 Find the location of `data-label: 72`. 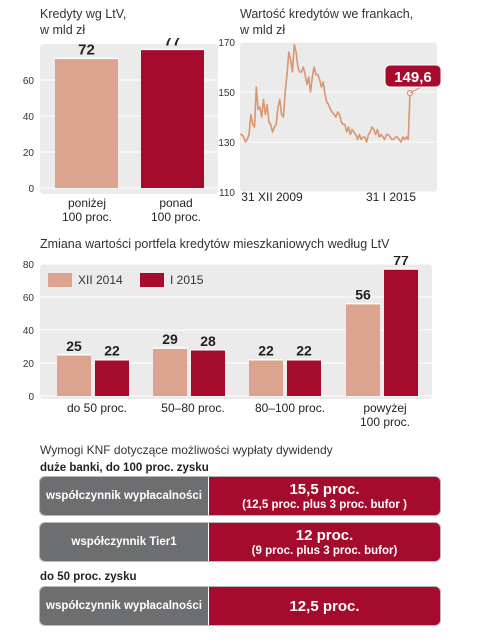

data-label: 72 is located at coordinates (86, 49).